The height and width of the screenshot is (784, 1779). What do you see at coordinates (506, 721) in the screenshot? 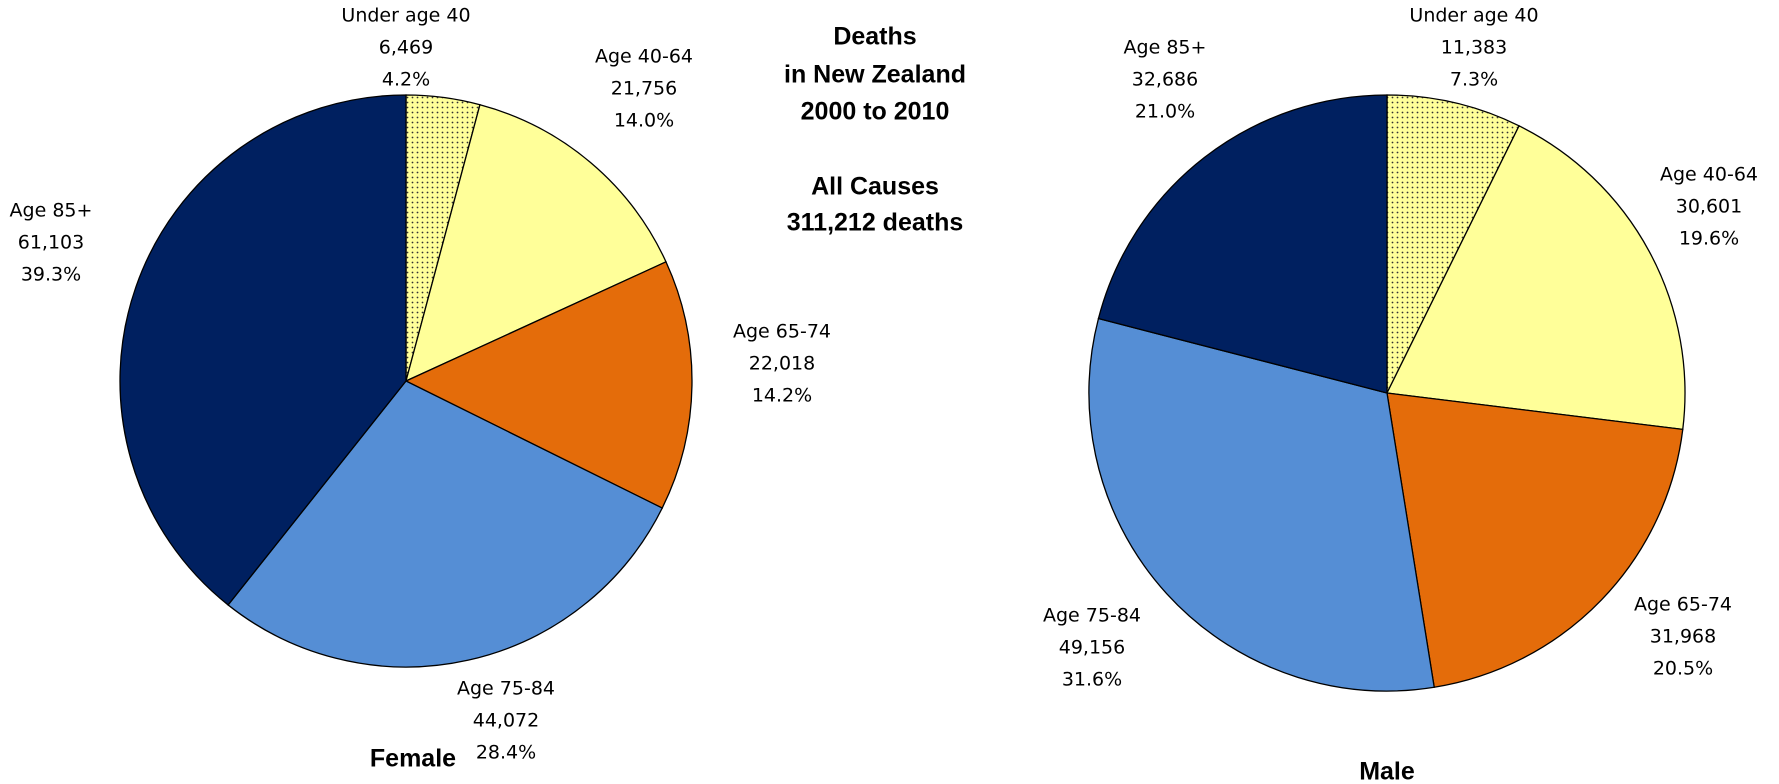
I see `slice-value-label: 44,072` at bounding box center [506, 721].